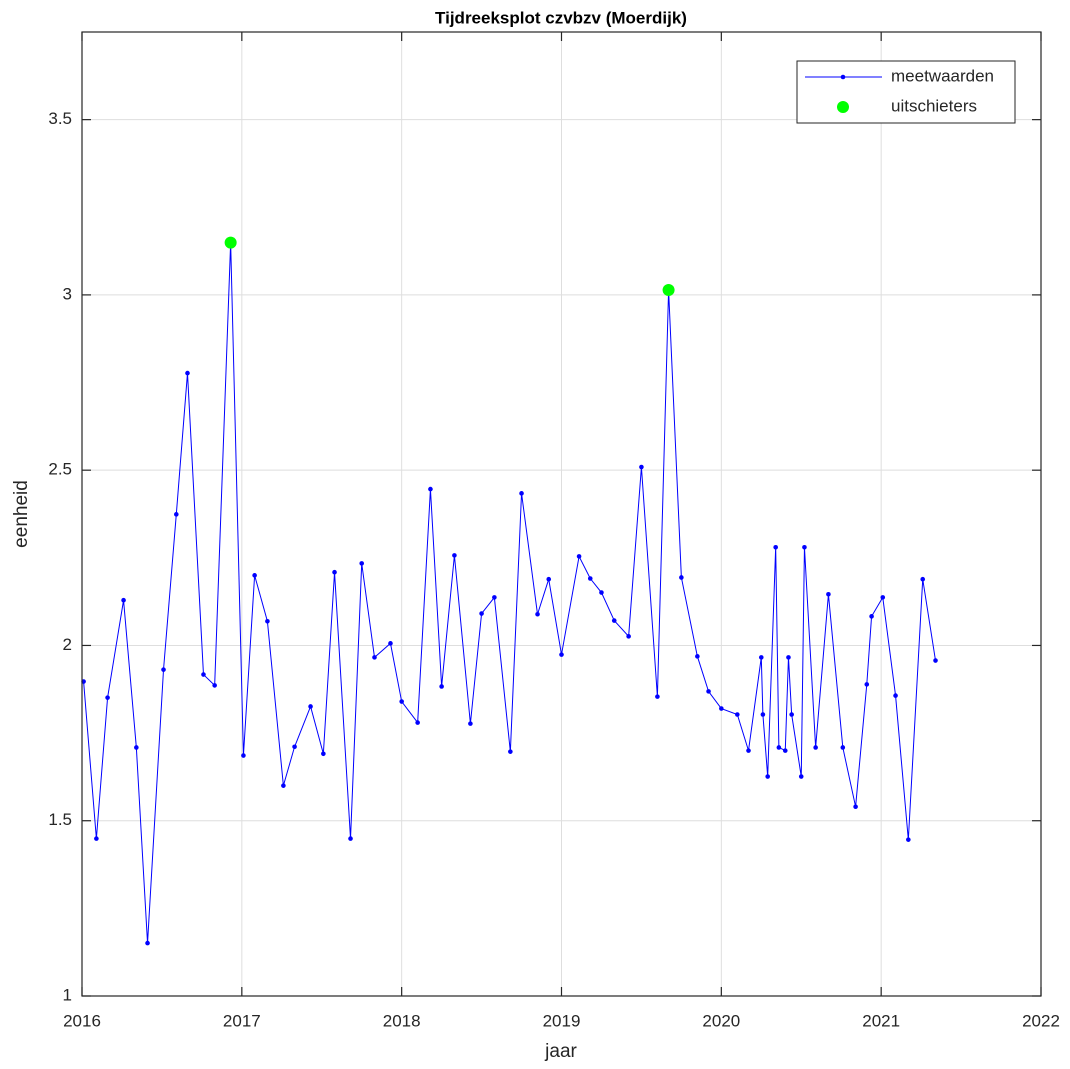 The image size is (1070, 1069). What do you see at coordinates (881, 1020) in the screenshot?
I see `x-tick-label: 2021` at bounding box center [881, 1020].